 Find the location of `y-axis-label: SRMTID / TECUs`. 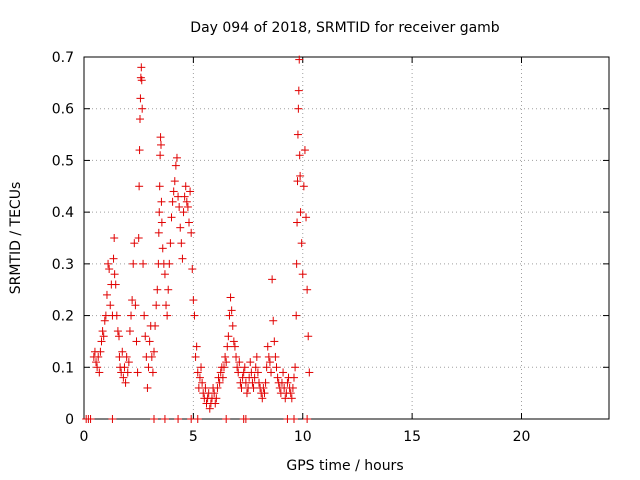

y-axis-label: SRMTID / TECUs is located at coordinates (16, 238).